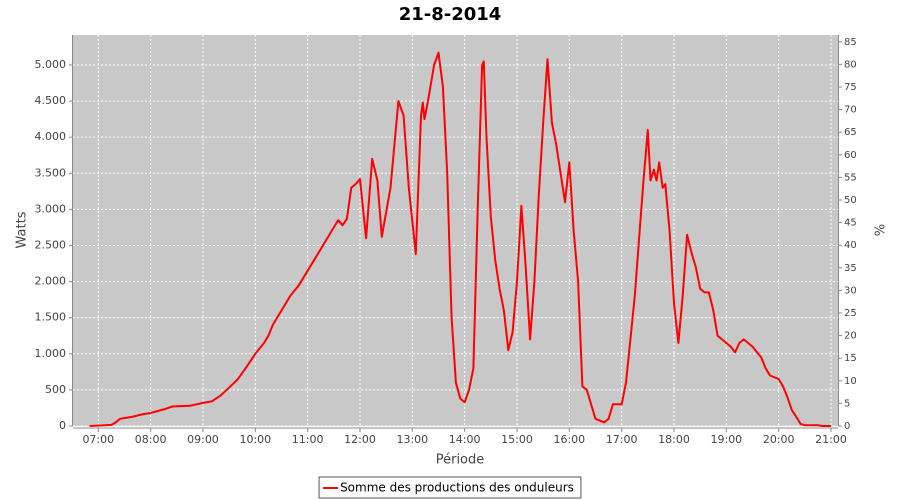 The image size is (900, 500). Describe the element at coordinates (850, 358) in the screenshot. I see `y2-tick-label: 15` at that location.